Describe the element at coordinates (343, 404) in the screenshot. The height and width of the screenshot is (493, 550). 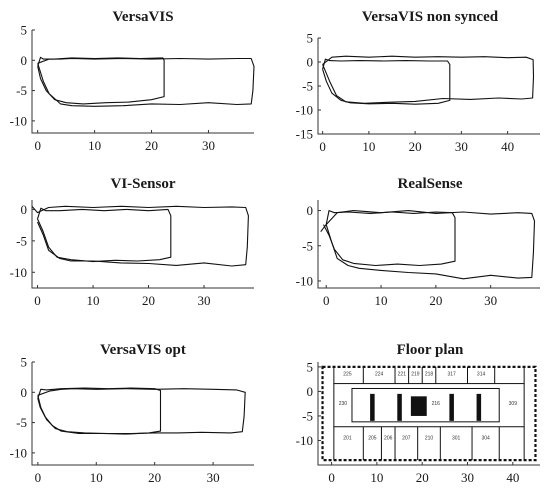
I see `room-label: 230` at that location.